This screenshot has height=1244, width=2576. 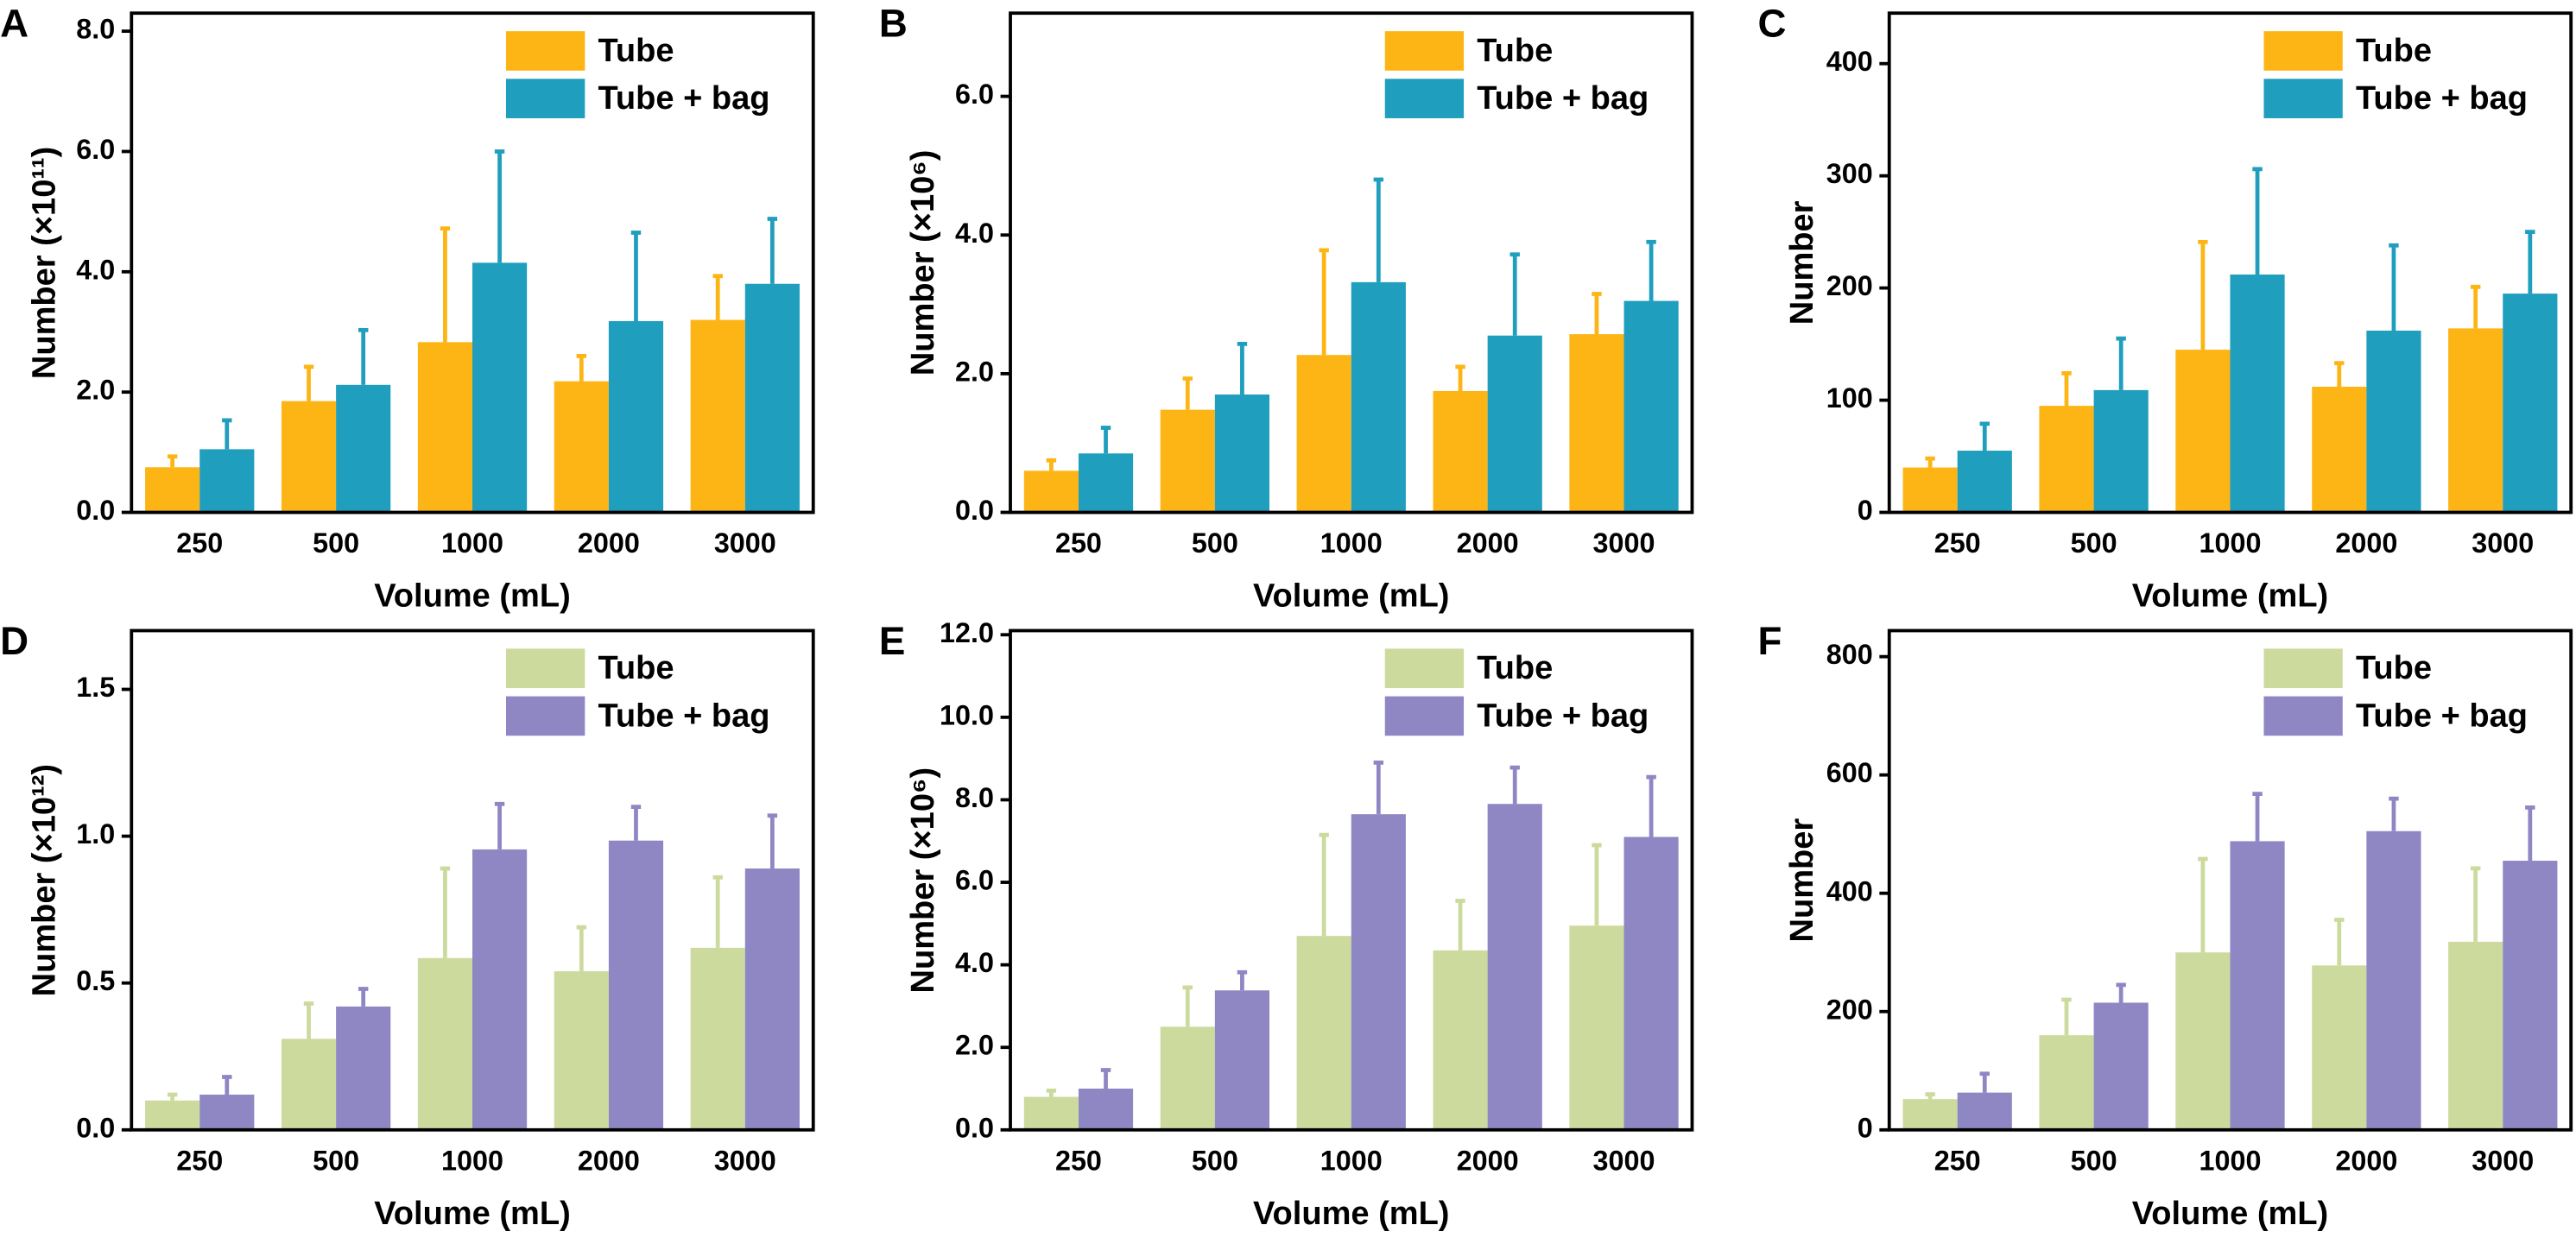 What do you see at coordinates (974, 94) in the screenshot?
I see `y-tick-label: 6.0` at bounding box center [974, 94].